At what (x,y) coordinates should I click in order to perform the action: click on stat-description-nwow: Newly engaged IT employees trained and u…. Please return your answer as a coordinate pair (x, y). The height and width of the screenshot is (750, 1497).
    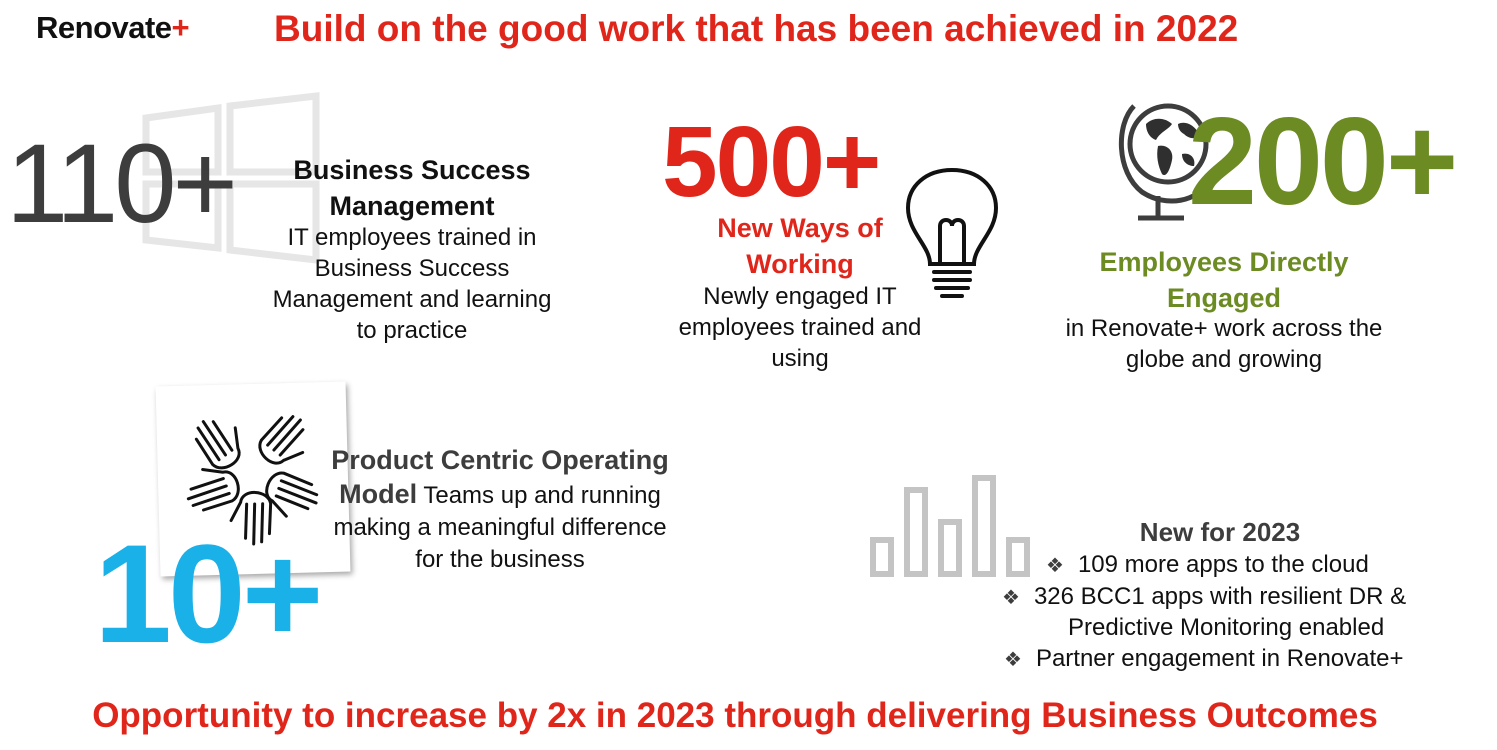
    Looking at the image, I should click on (800, 327).